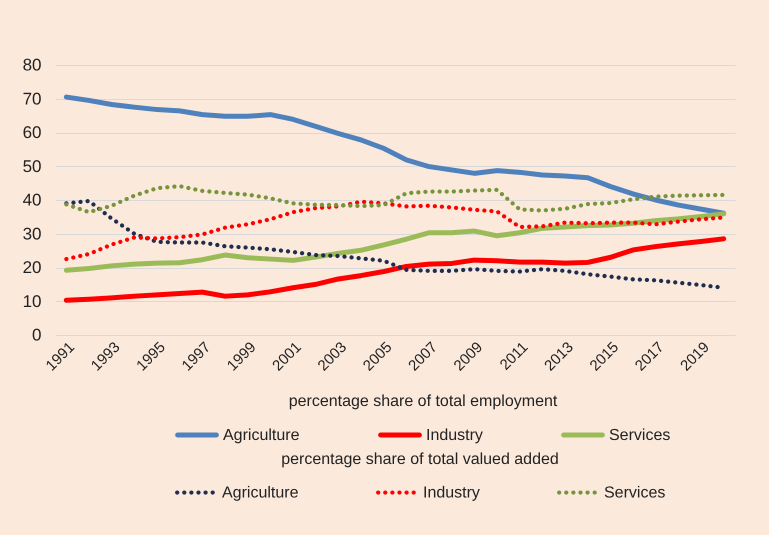 Image resolution: width=769 pixels, height=535 pixels. I want to click on y-tick-label: 10, so click(32, 301).